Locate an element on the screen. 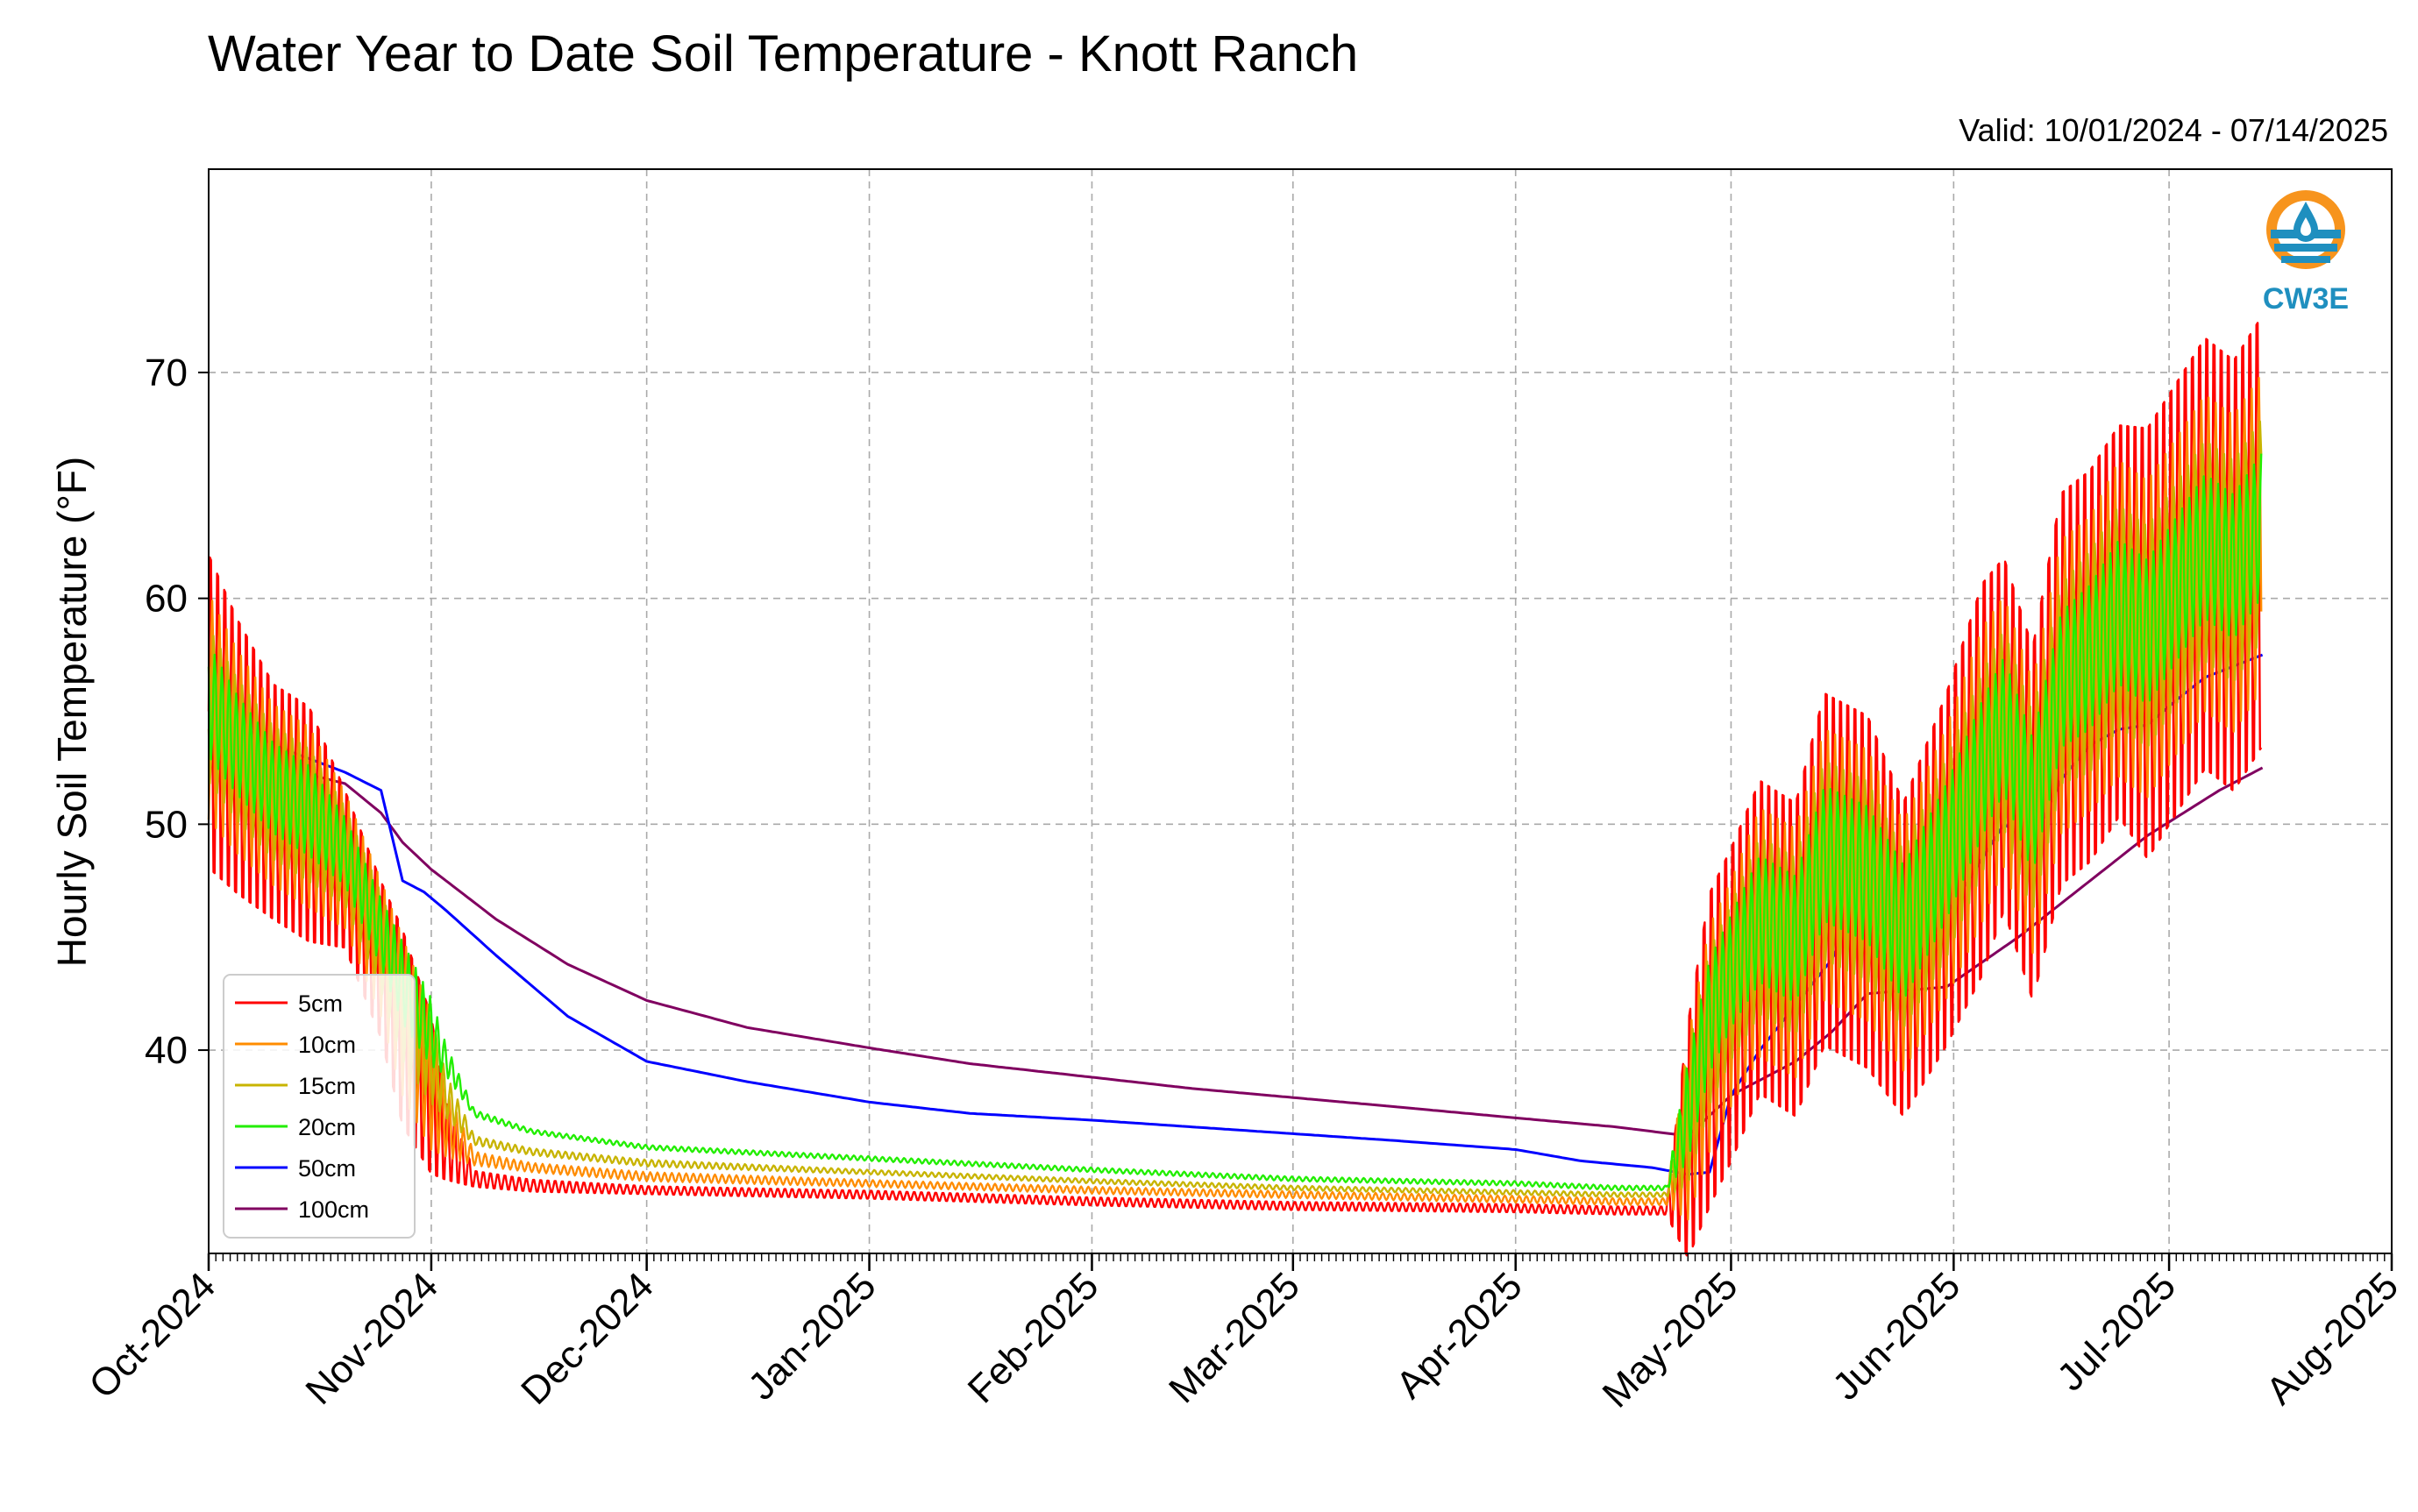 The width and height of the screenshot is (2418, 1512). x-tick-label: May-2025 is located at coordinates (1670, 1340).